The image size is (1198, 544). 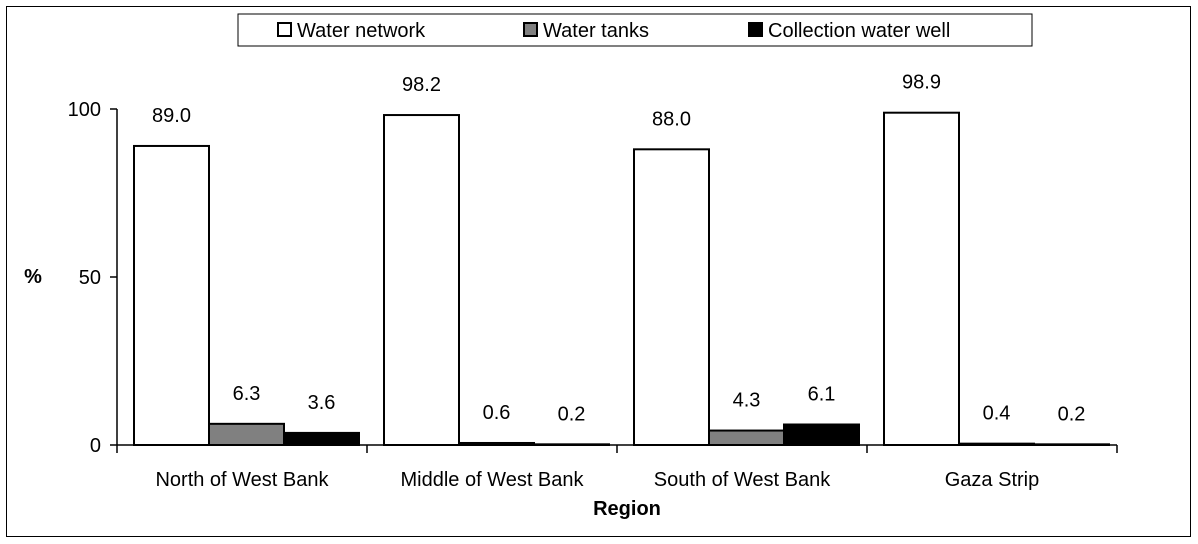 What do you see at coordinates (627, 509) in the screenshot?
I see `x-axis-label: Region` at bounding box center [627, 509].